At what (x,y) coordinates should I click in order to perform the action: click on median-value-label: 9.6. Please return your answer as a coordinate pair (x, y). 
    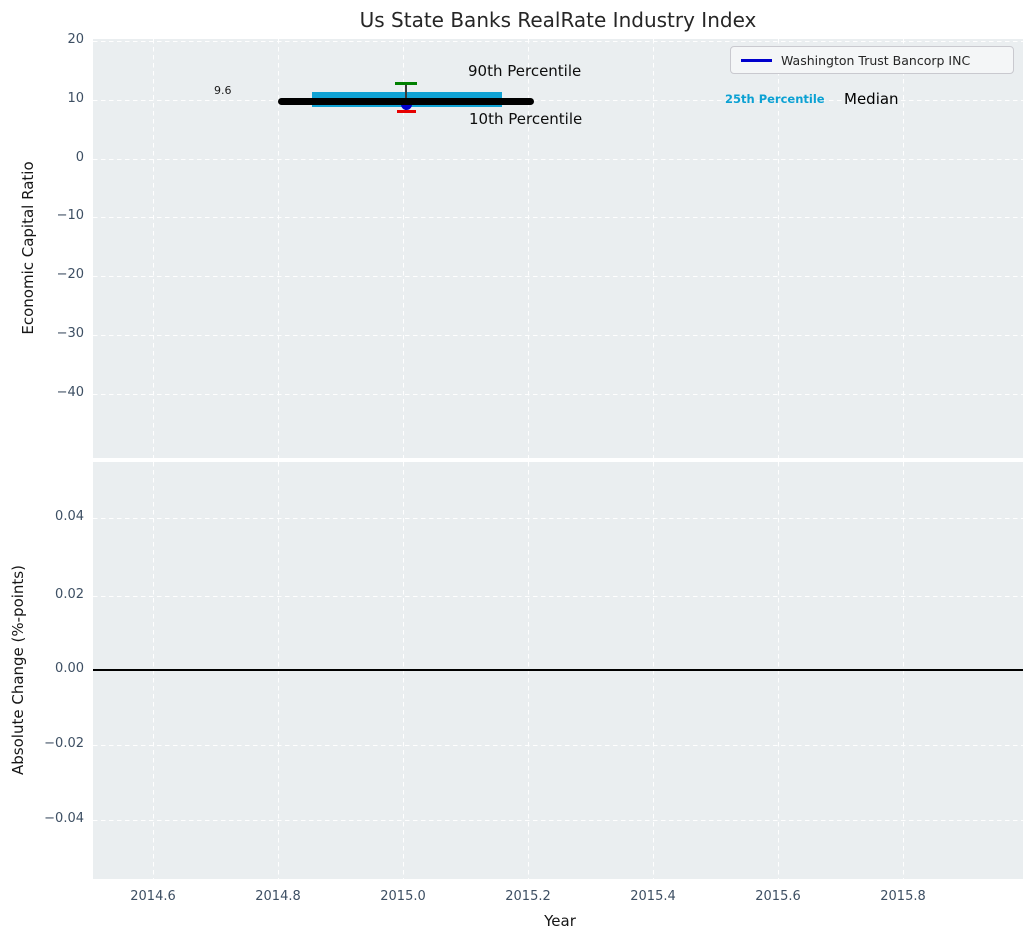
    Looking at the image, I should click on (223, 90).